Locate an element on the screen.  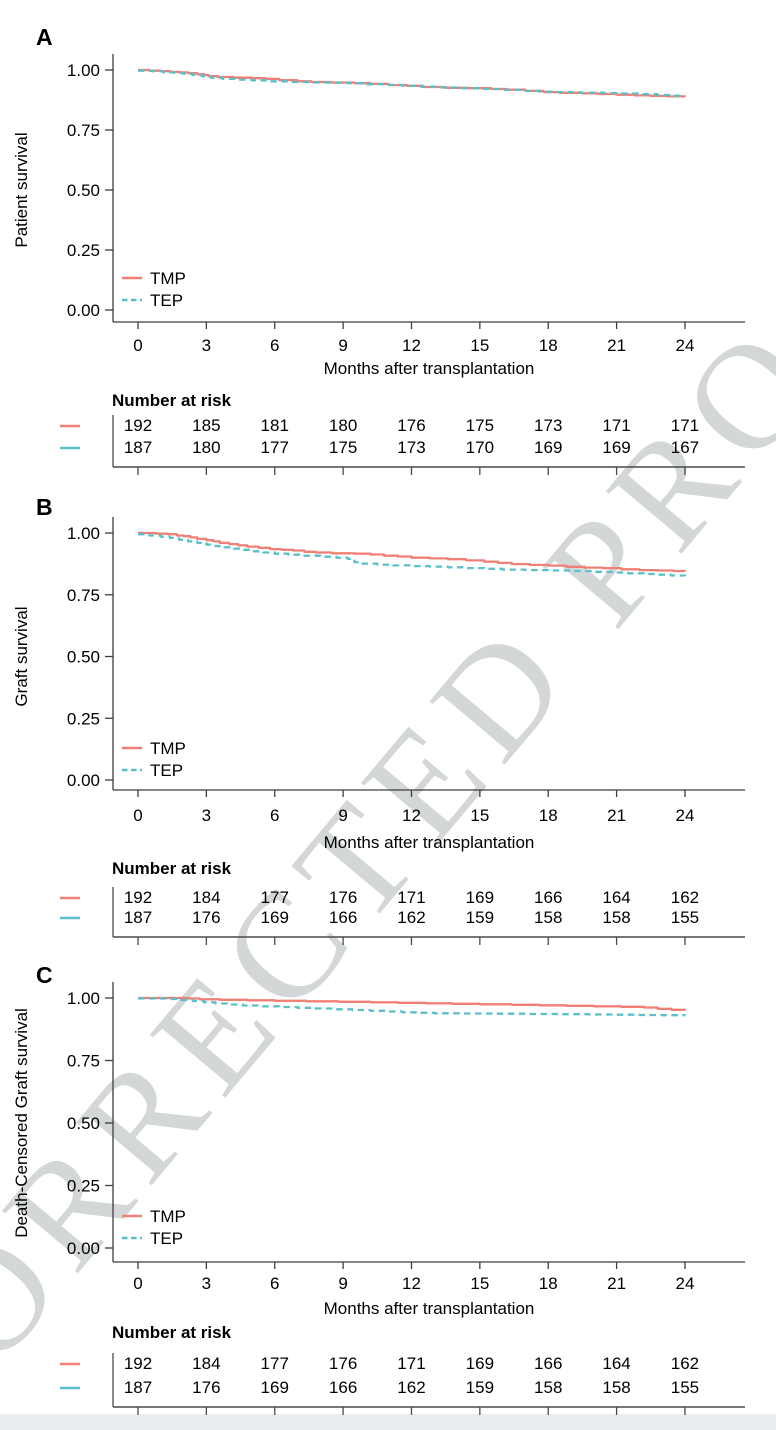
panel-letter: C is located at coordinates (44, 975).